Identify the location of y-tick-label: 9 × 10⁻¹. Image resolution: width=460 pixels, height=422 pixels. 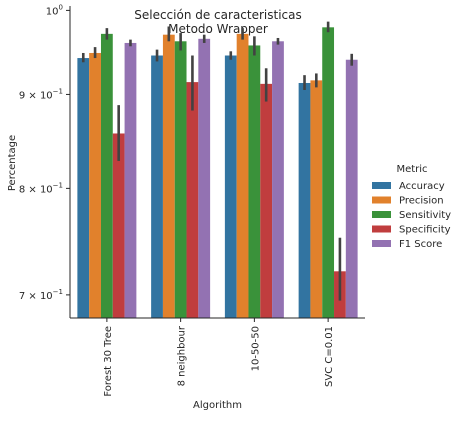
(41, 94).